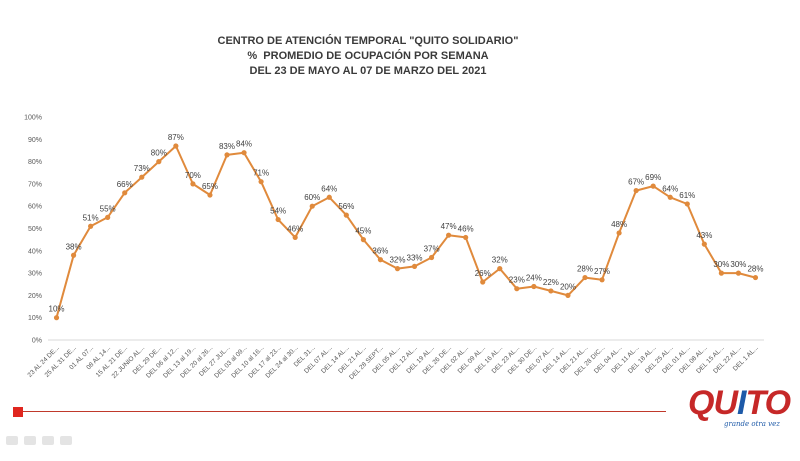  Describe the element at coordinates (227, 146) in the screenshot. I see `data-label: 83%` at that location.